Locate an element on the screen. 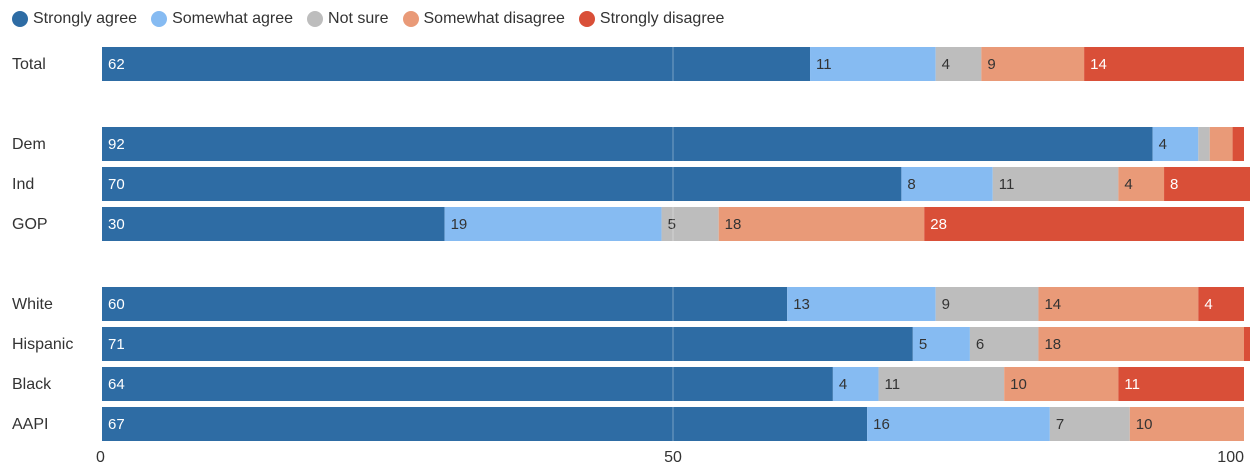 The image size is (1250, 466). legend-item-somewhat-disagree: Somewhat disagree is located at coordinates (483, 19).